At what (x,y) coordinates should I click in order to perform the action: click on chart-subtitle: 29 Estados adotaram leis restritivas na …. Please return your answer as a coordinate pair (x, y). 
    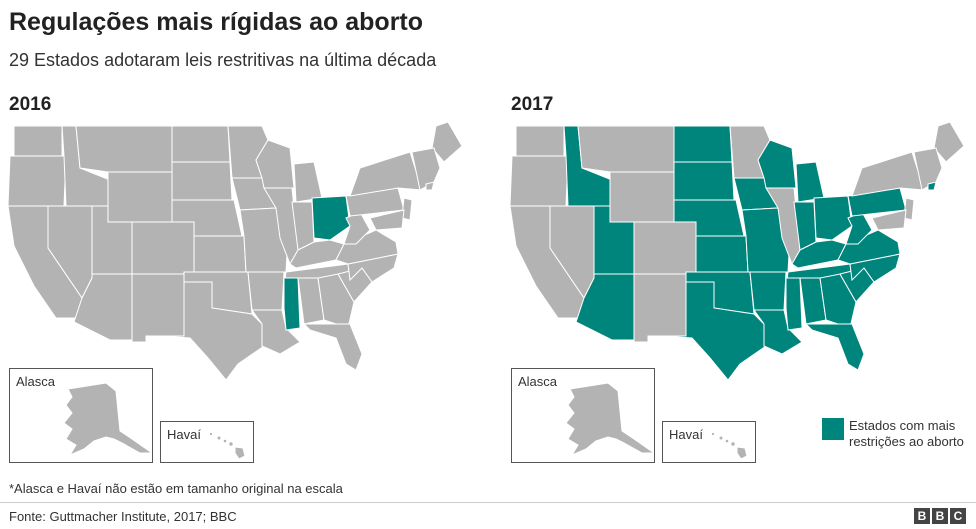
    Looking at the image, I should click on (223, 60).